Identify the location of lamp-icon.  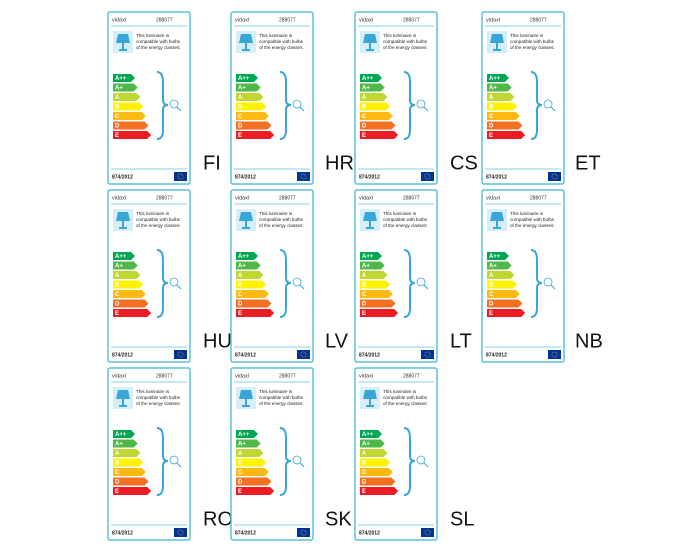
(497, 220).